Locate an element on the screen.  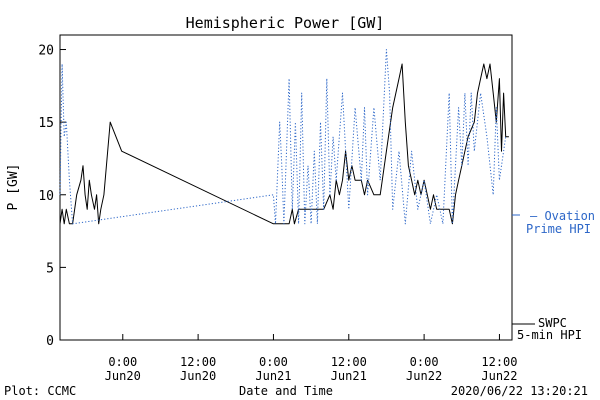
x-tick-time-1: 12:00 is located at coordinates (198, 362).